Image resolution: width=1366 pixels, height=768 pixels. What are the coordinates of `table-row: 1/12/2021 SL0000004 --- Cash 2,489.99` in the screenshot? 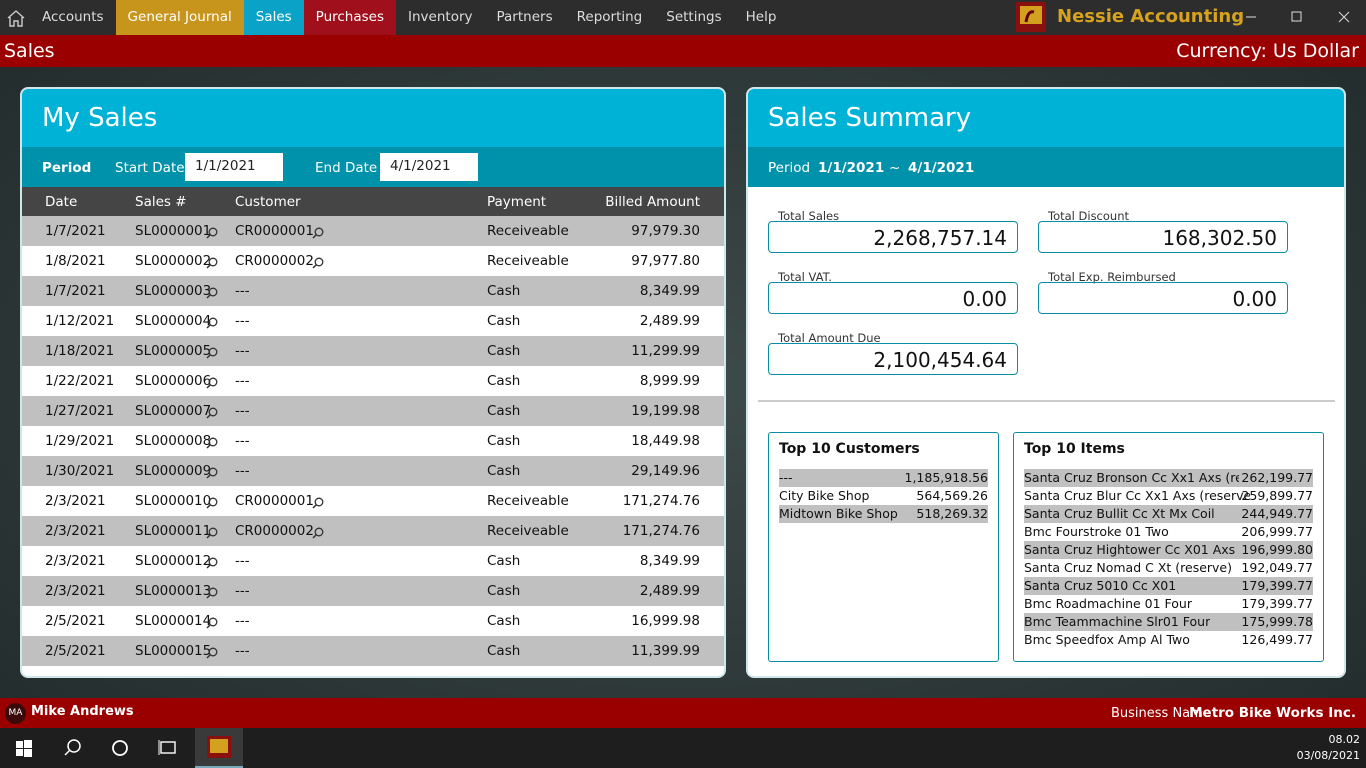 It's located at (373, 321).